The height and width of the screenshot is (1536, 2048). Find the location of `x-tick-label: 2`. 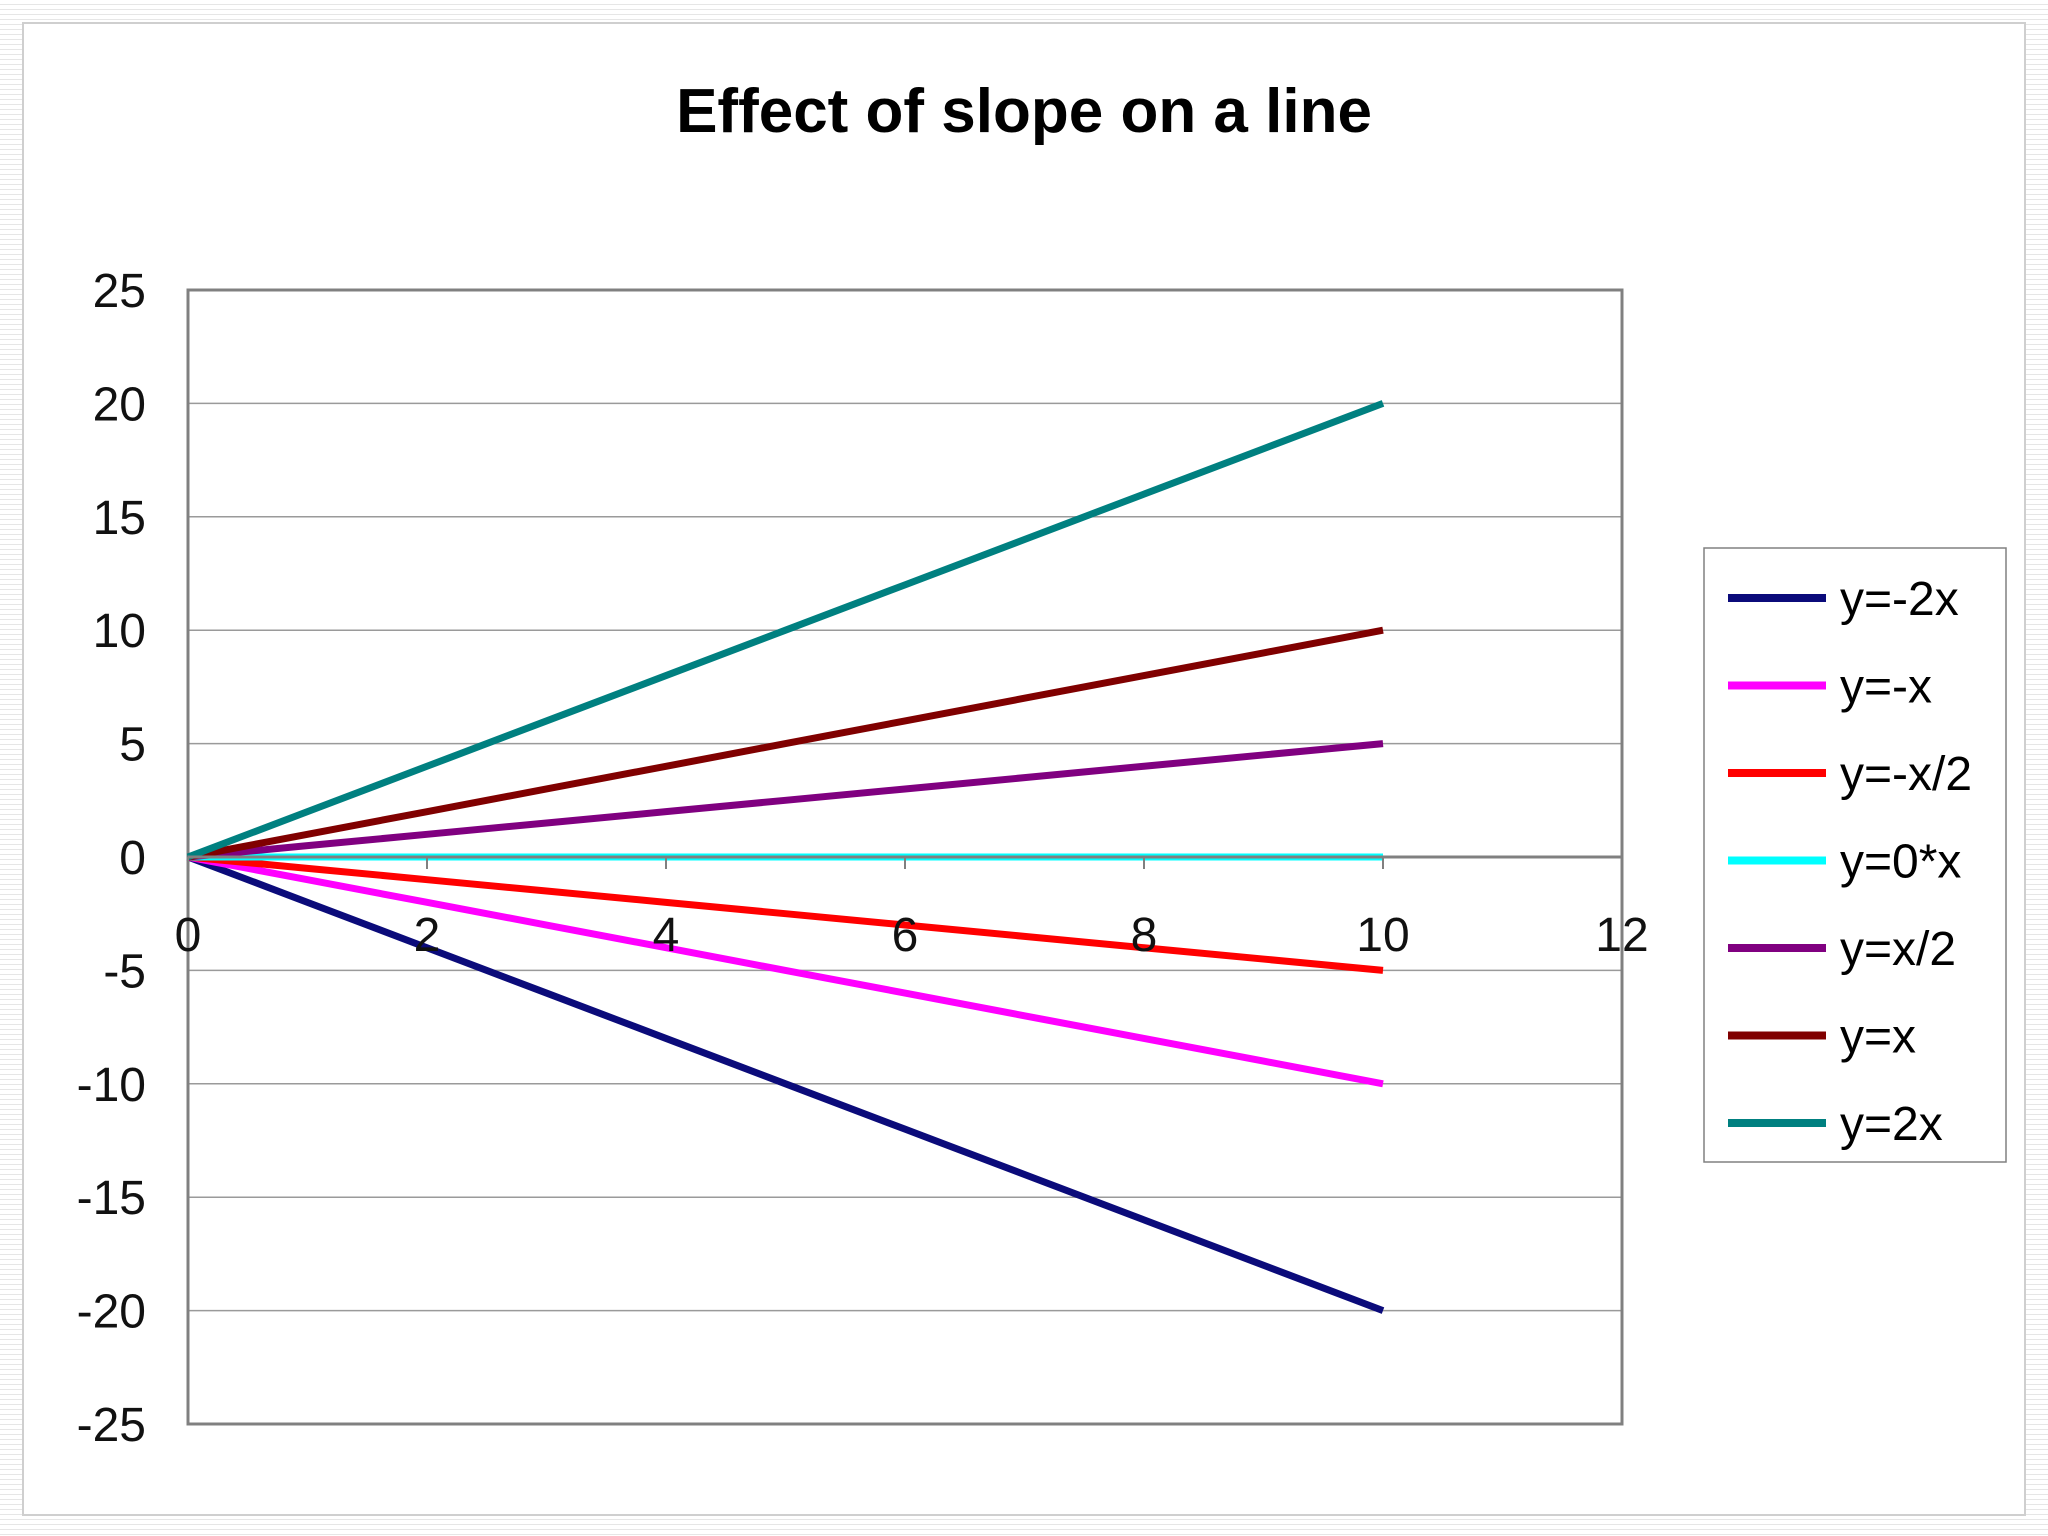

x-tick-label: 2 is located at coordinates (427, 935).